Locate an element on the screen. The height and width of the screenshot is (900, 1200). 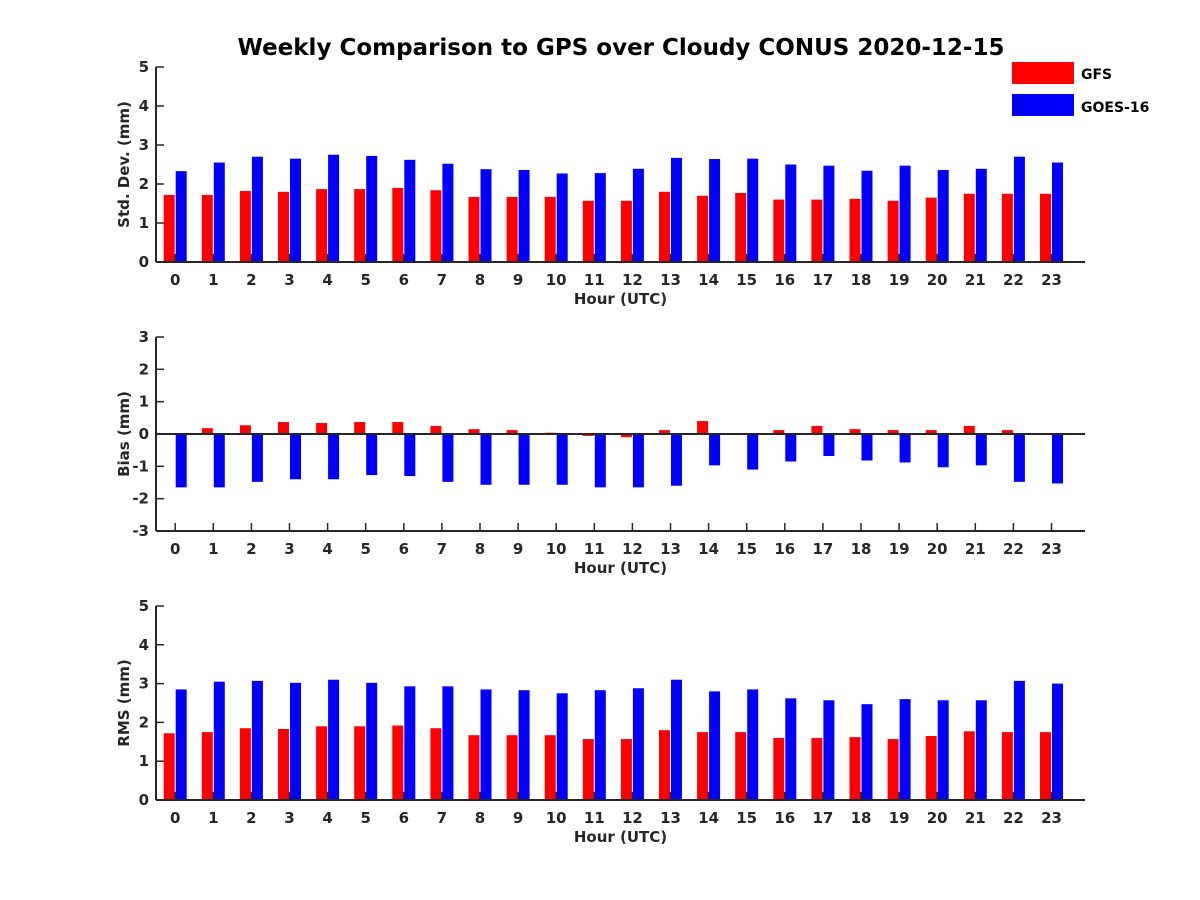
bias-x-tick-label: 8 is located at coordinates (480, 549).